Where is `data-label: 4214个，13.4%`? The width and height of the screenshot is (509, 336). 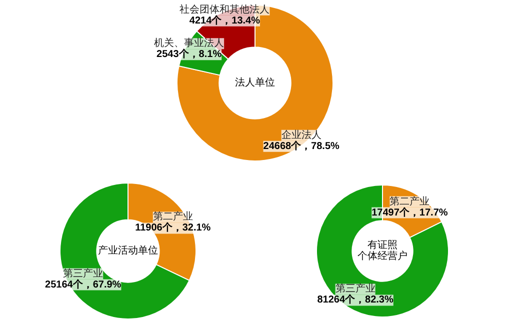
data-label: 4214个，13.4% is located at coordinates (224, 20).